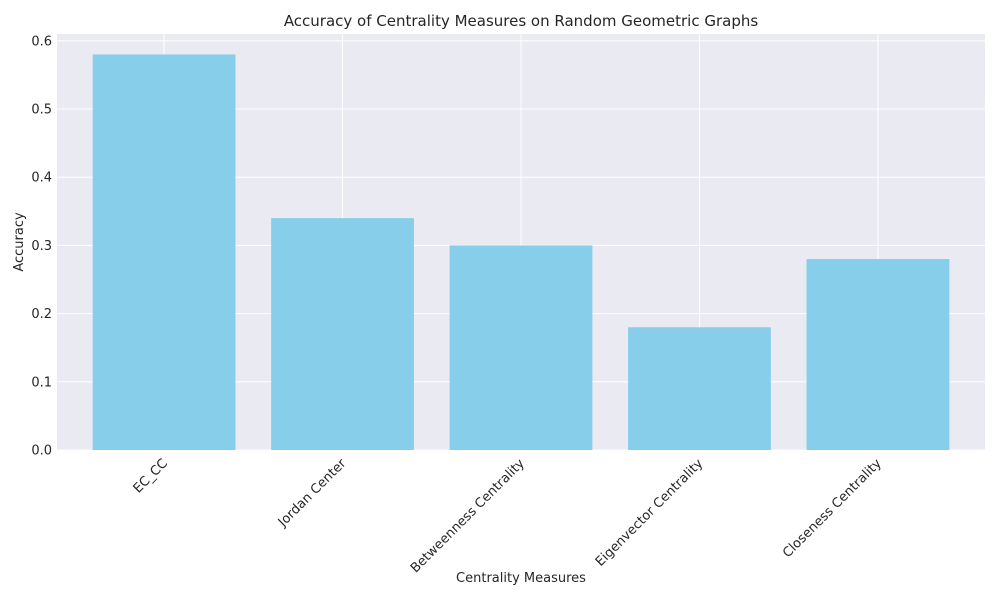 The height and width of the screenshot is (600, 1000). I want to click on y-axis-title: Accuracy, so click(19, 242).